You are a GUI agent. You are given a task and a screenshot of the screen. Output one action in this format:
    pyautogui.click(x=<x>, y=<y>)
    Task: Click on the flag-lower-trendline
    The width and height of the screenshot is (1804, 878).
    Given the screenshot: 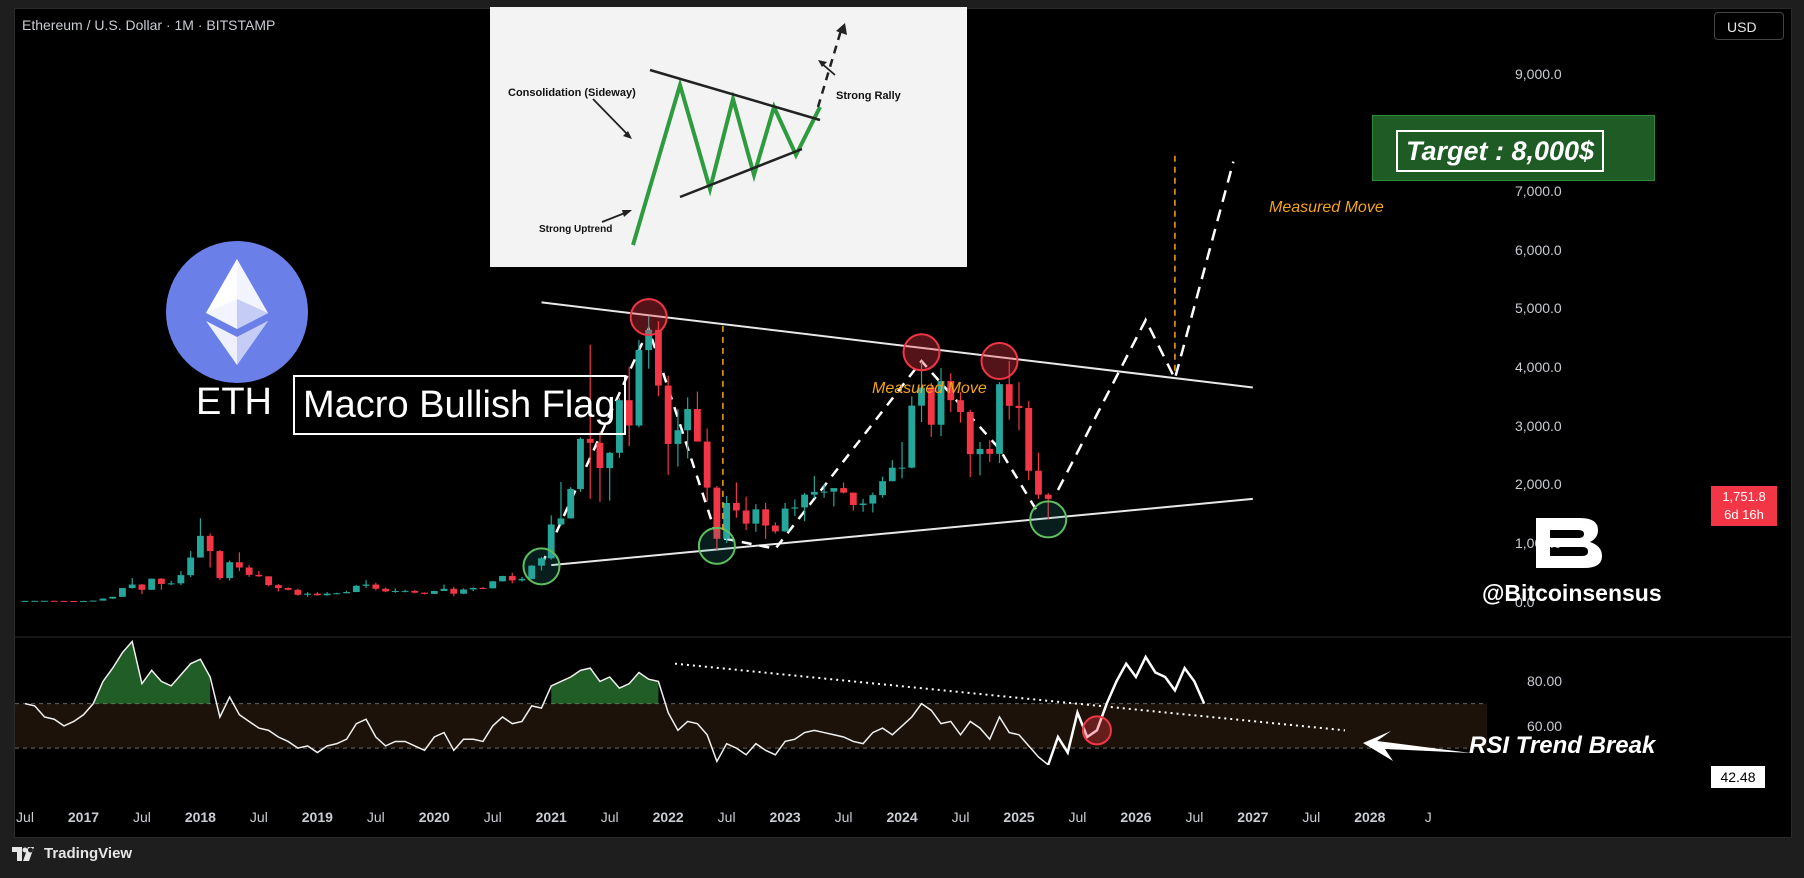 What is the action you would take?
    pyautogui.click(x=902, y=532)
    